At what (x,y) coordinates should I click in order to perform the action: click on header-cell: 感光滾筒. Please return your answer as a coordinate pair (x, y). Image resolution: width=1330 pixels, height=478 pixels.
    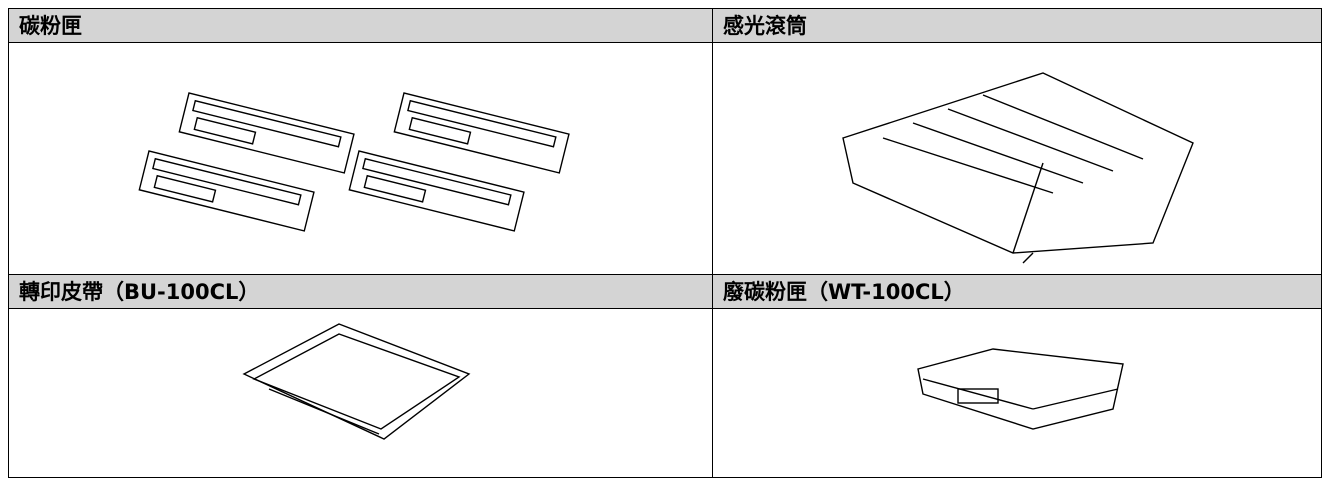
    Looking at the image, I should click on (1017, 25).